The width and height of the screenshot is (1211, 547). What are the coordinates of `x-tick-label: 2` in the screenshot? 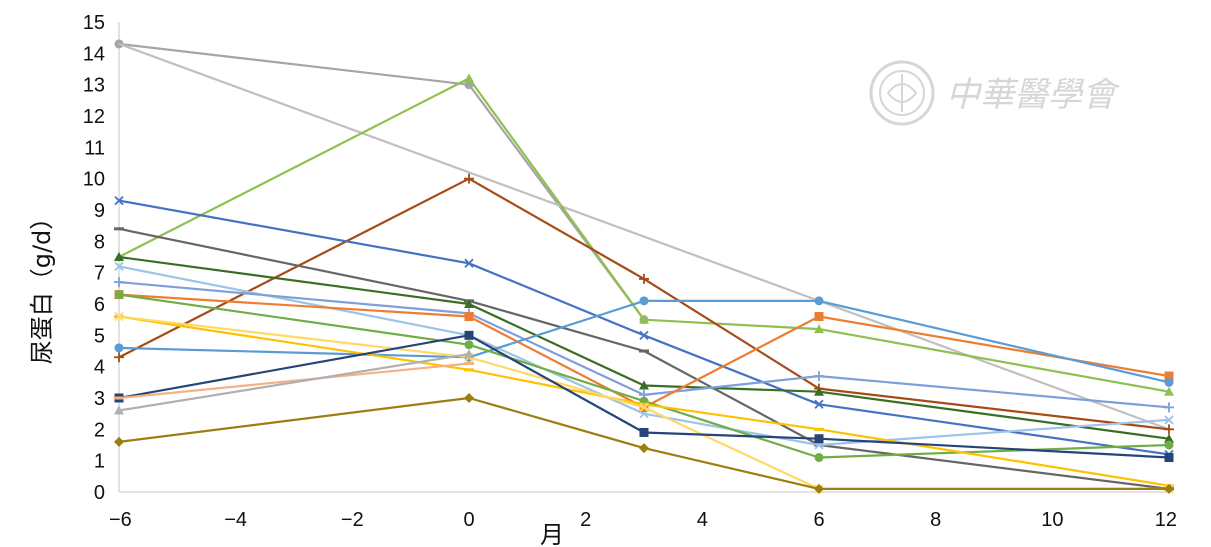 It's located at (585, 520).